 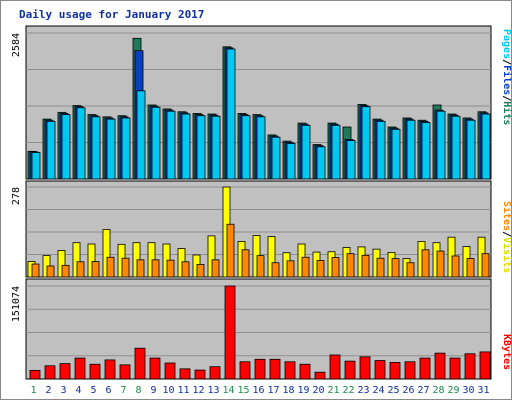 I want to click on x-label-day-28: 28, so click(x=438, y=390).